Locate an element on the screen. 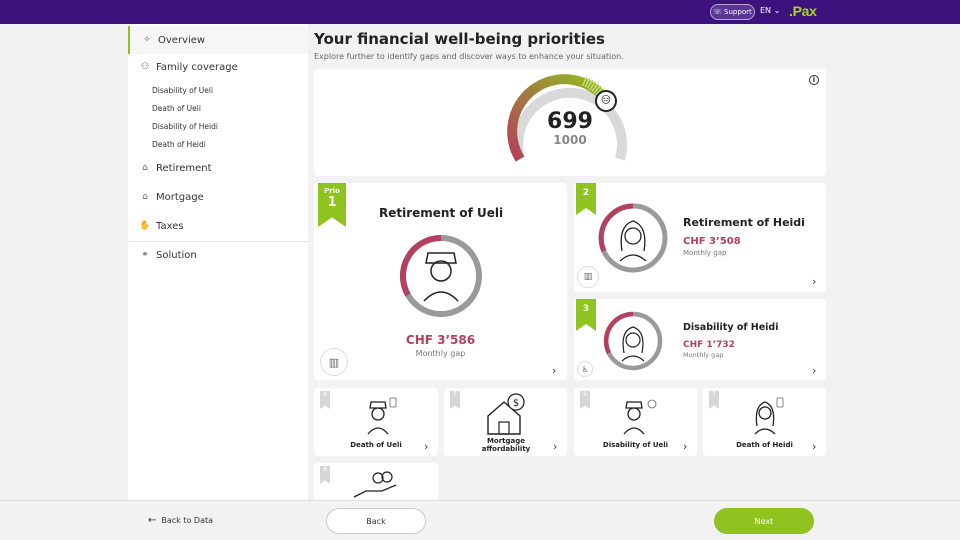 This screenshot has height=540, width=960. tile-mortgage-affordability: 5 $ Mortgage affordability › is located at coordinates (505, 422).